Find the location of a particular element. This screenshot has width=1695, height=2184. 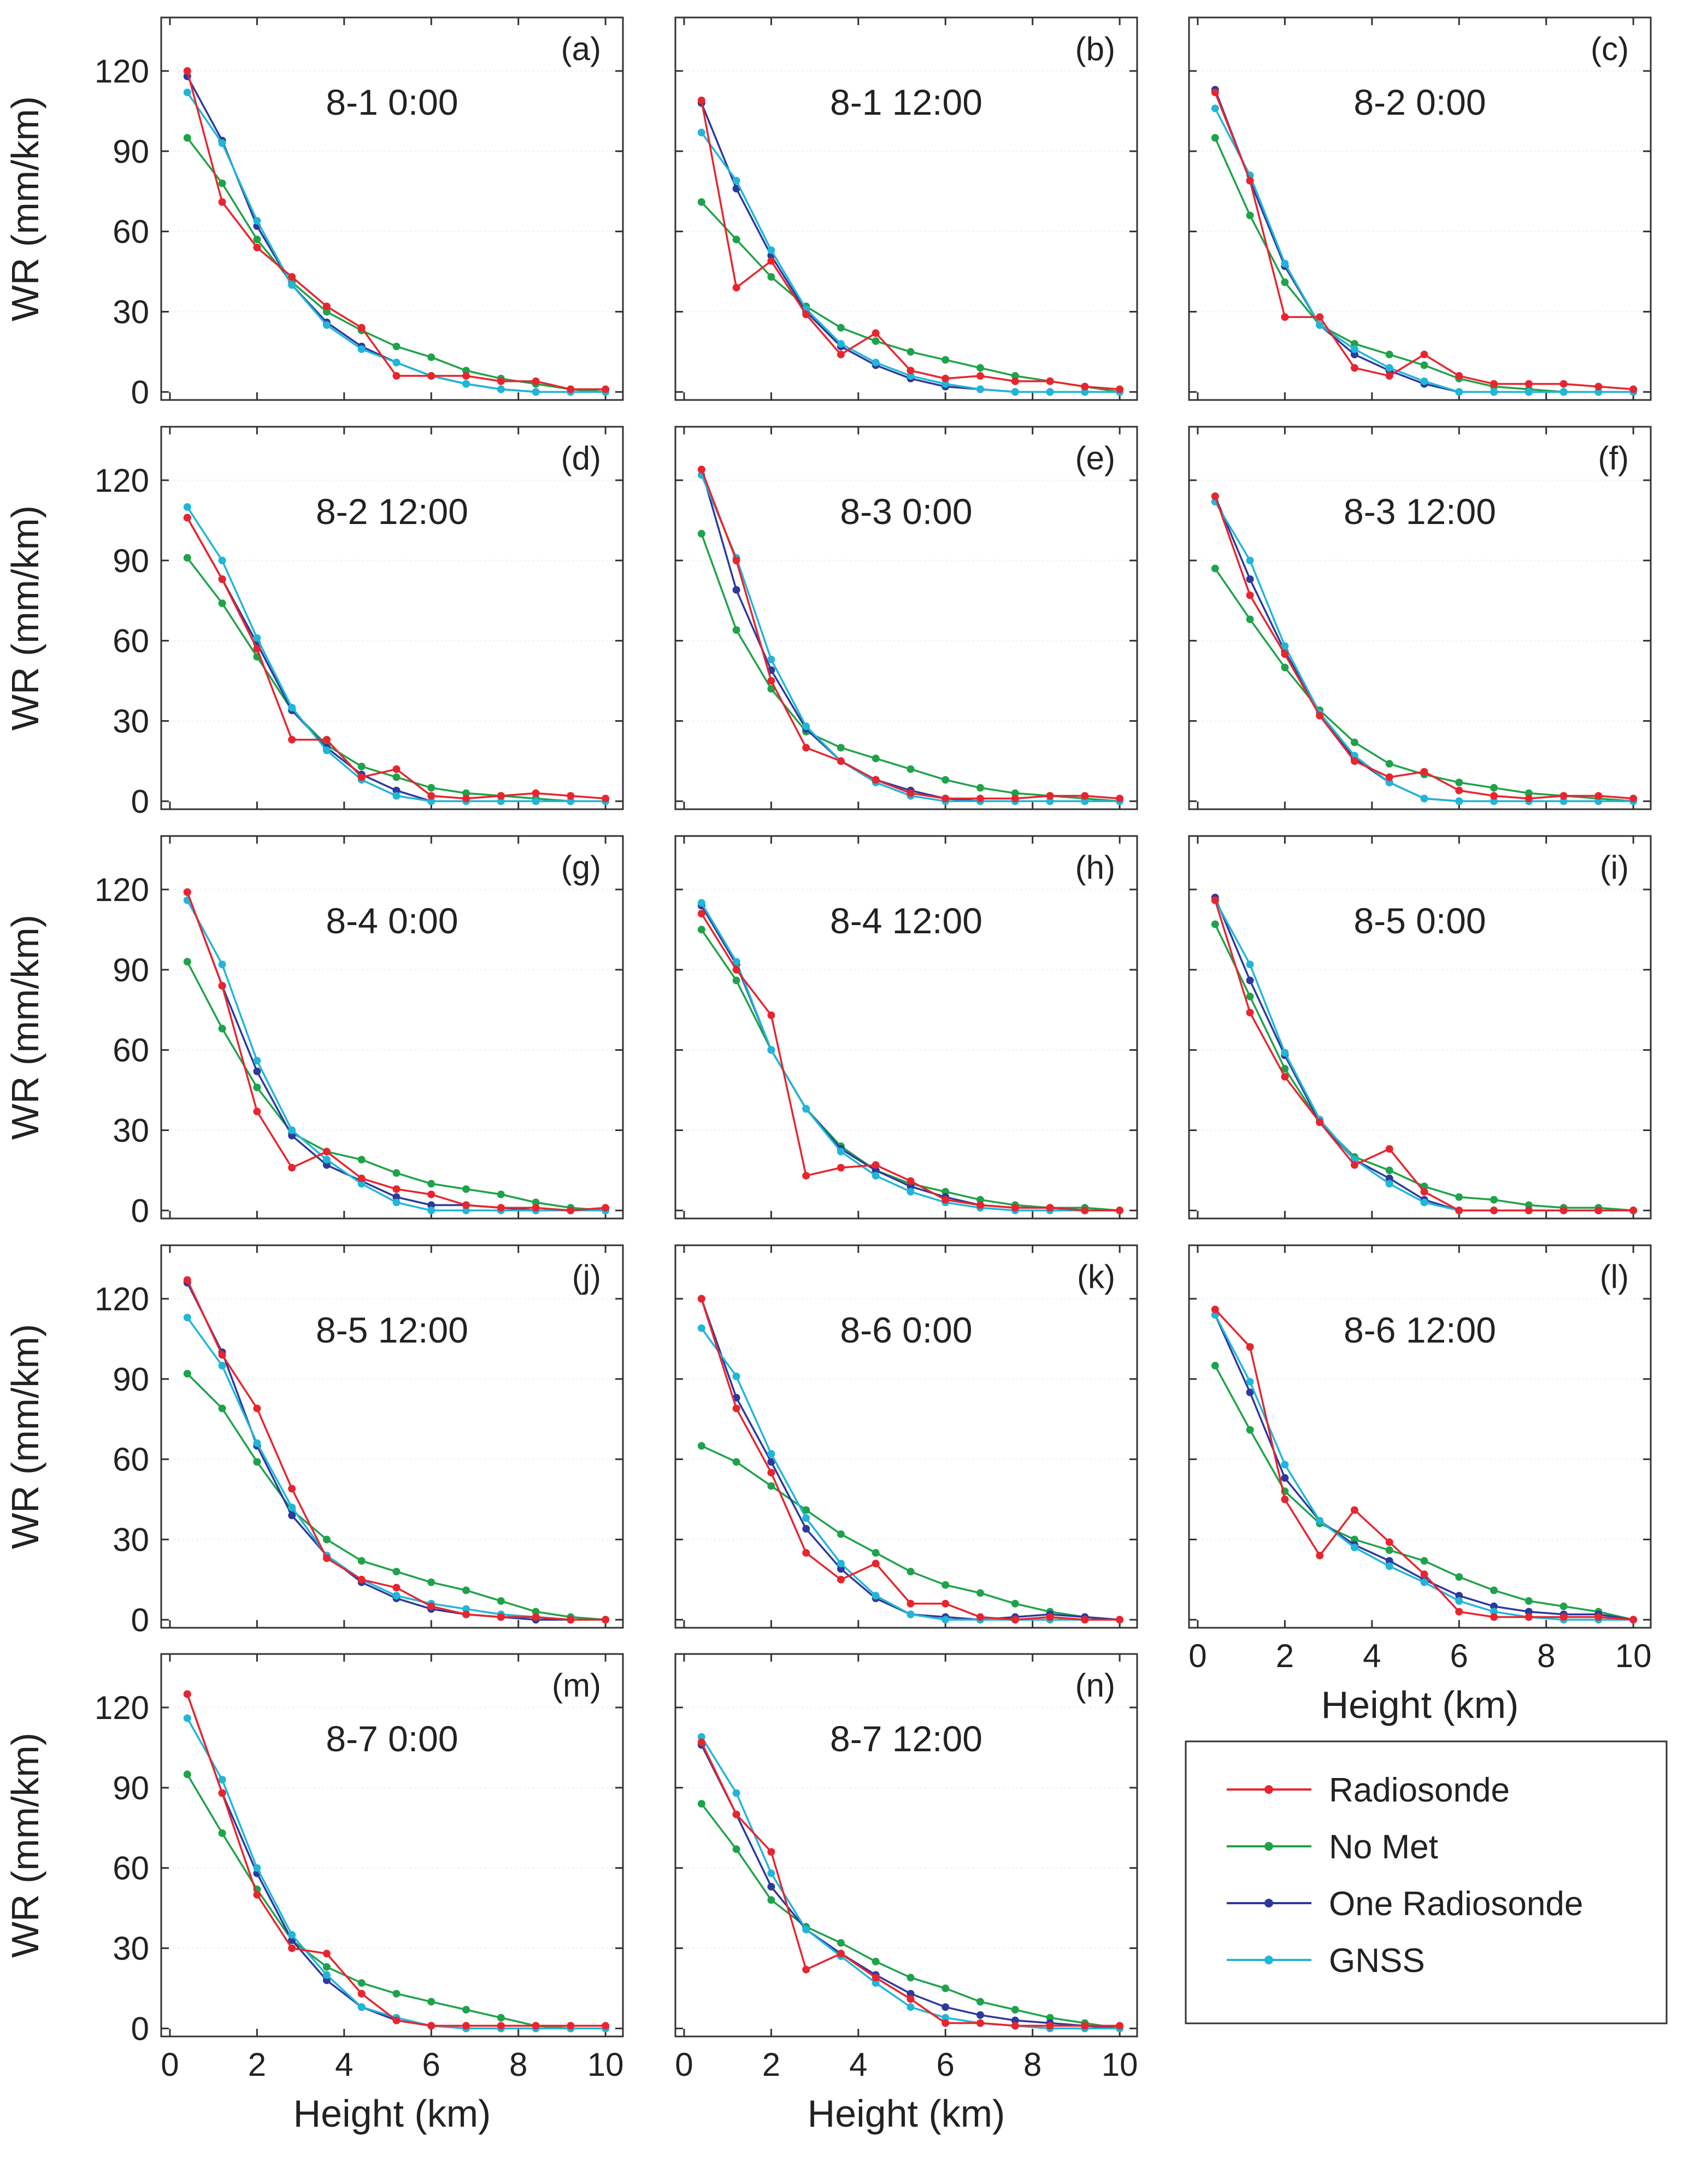

x-axis-label: Height (km) is located at coordinates (1420, 1704).